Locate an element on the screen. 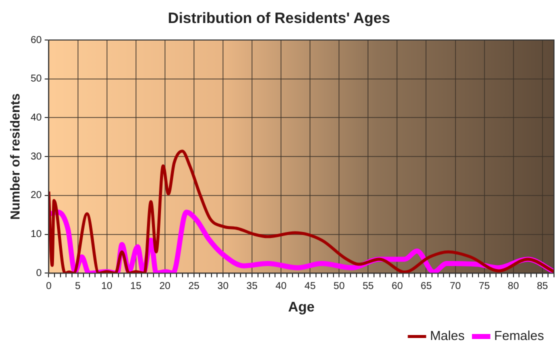 The height and width of the screenshot is (353, 560). y-tick-label: 30 is located at coordinates (36, 156).